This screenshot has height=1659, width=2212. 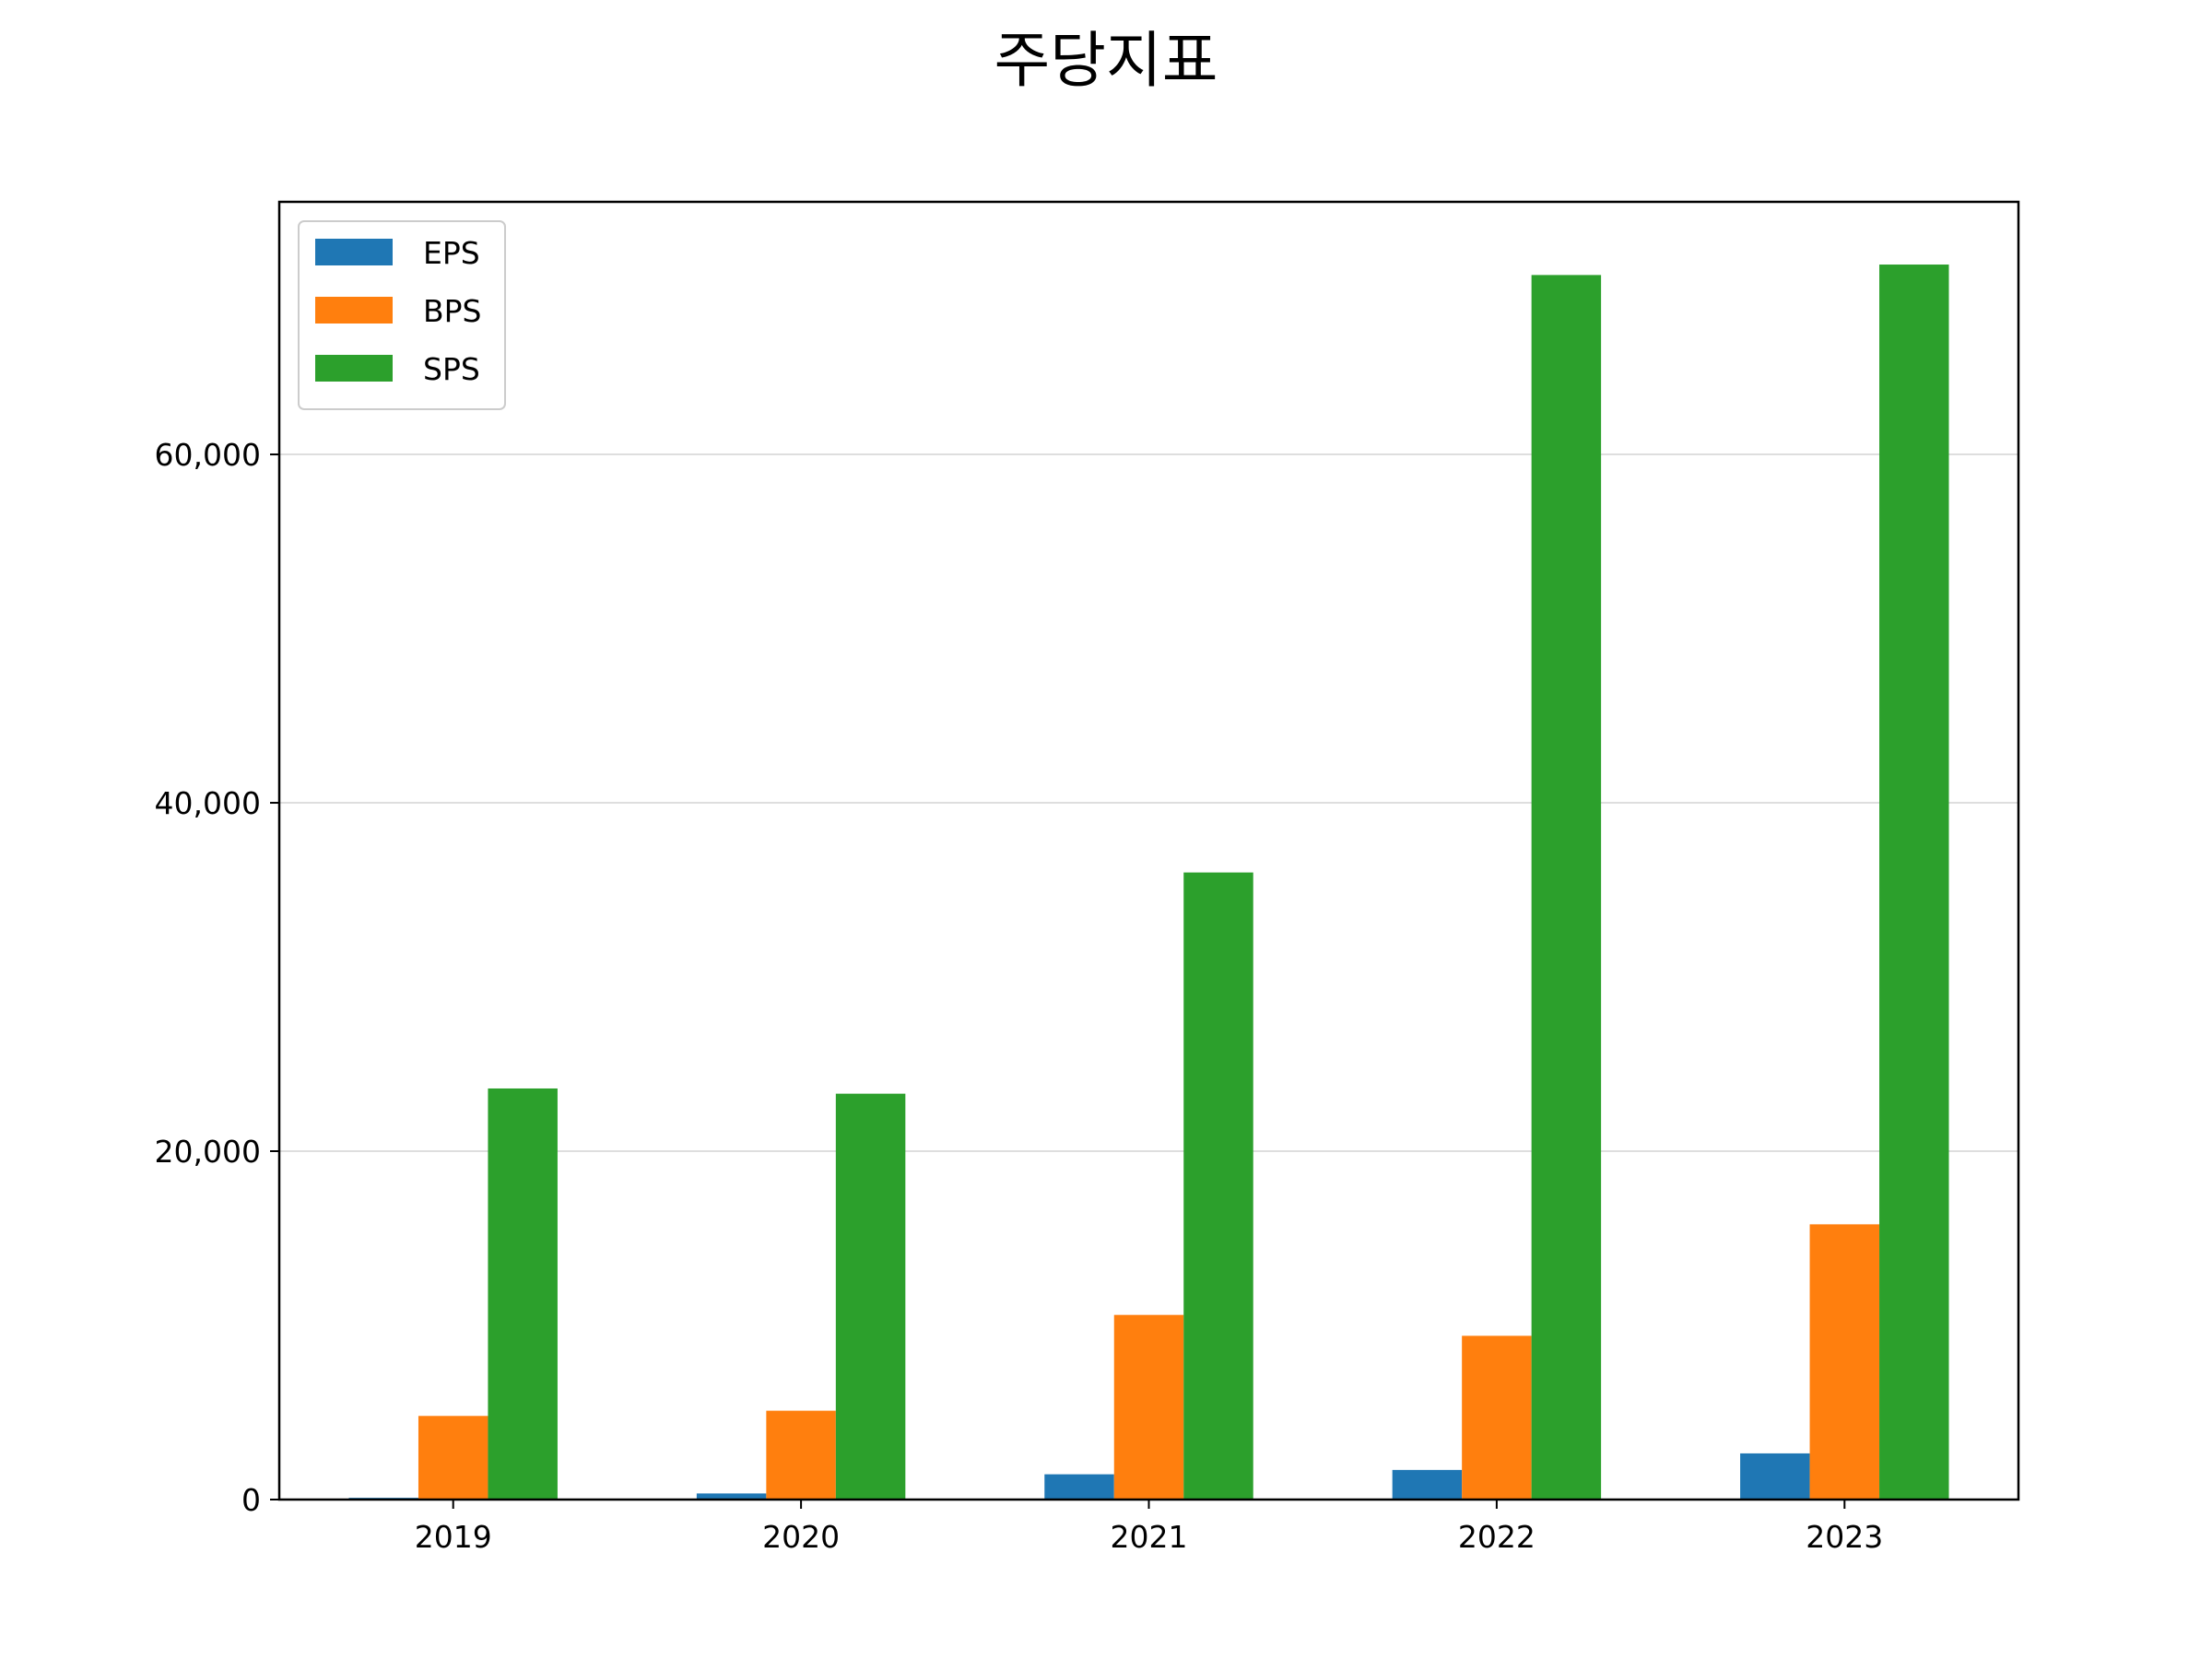 I want to click on y-tick-label: 20,000, so click(x=208, y=1152).